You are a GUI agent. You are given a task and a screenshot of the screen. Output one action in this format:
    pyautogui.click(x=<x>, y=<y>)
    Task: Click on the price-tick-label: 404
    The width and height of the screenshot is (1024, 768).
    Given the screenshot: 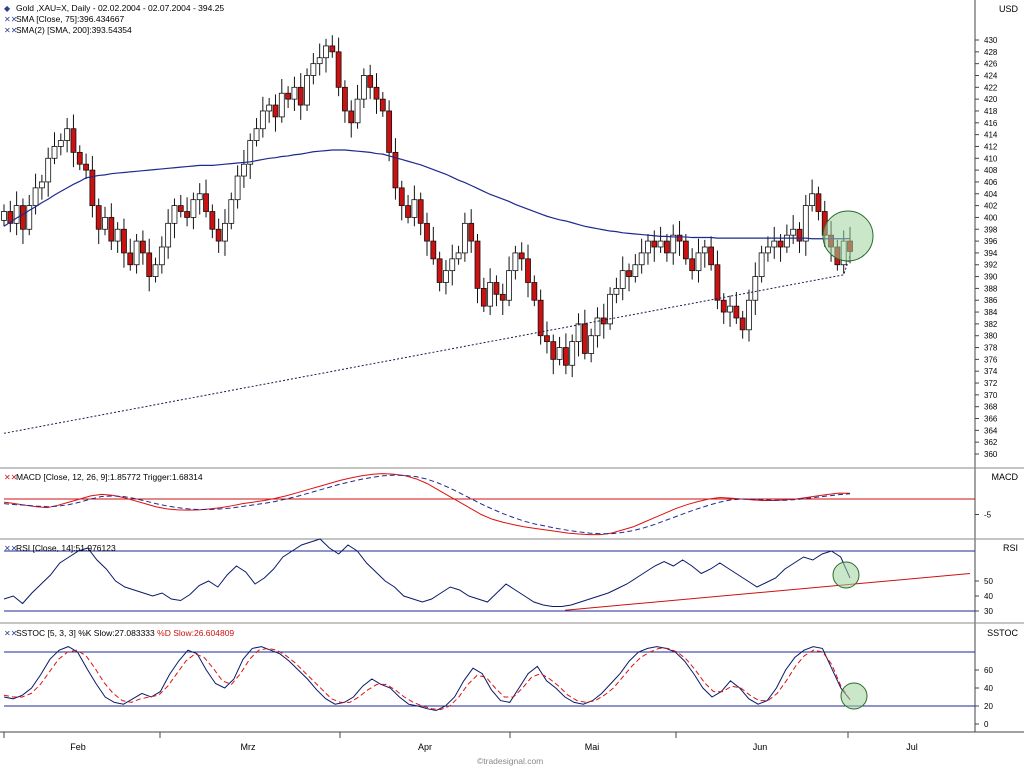 What is the action you would take?
    pyautogui.click(x=991, y=194)
    